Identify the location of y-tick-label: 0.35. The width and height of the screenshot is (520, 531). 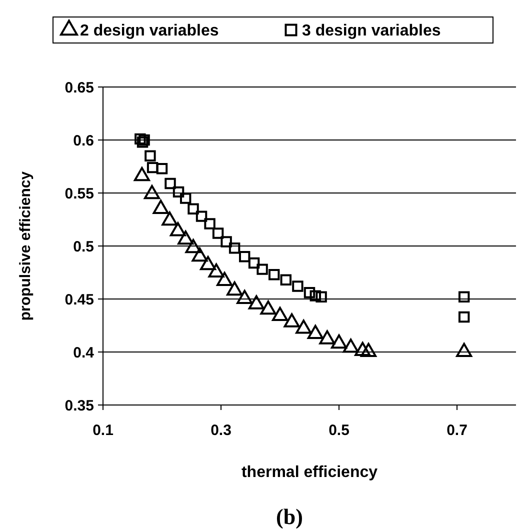
(79, 405).